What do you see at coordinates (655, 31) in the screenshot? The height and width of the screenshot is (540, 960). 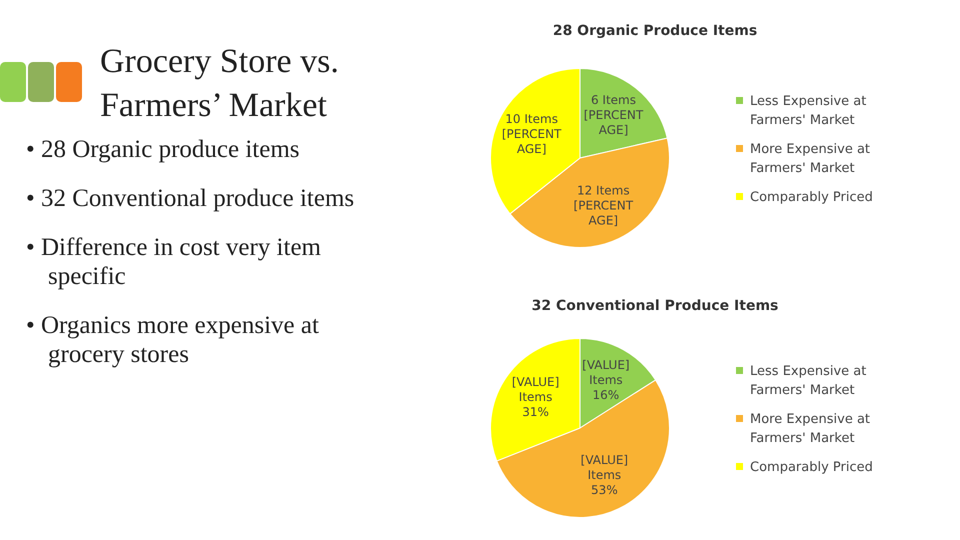 I see `chart-title: 28 Organic Produce Items` at bounding box center [655, 31].